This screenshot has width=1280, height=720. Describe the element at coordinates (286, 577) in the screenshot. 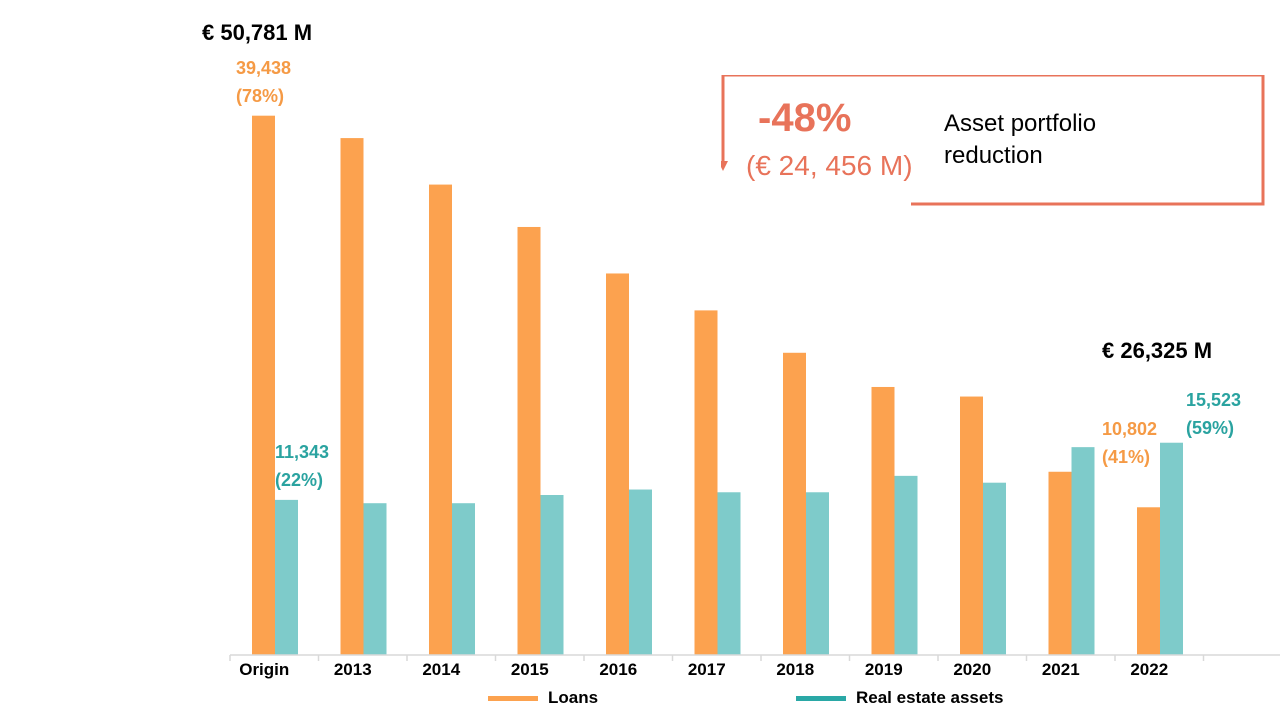

I see `bar-real-estate-origin` at that location.